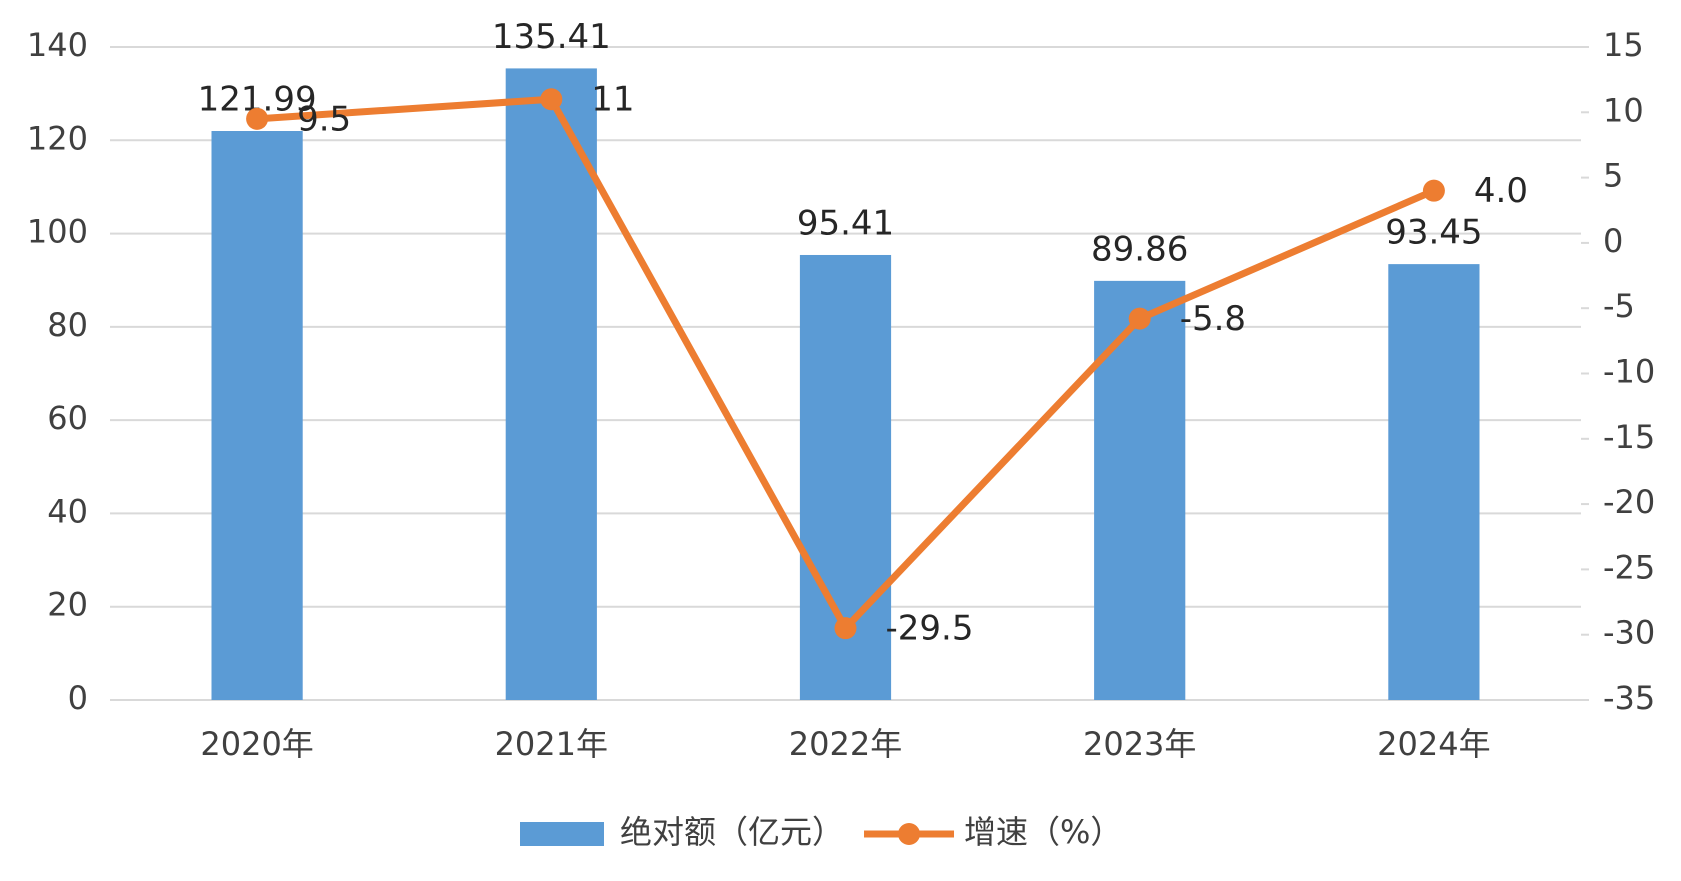  What do you see at coordinates (78, 698) in the screenshot?
I see `y-tick-label: 0` at bounding box center [78, 698].